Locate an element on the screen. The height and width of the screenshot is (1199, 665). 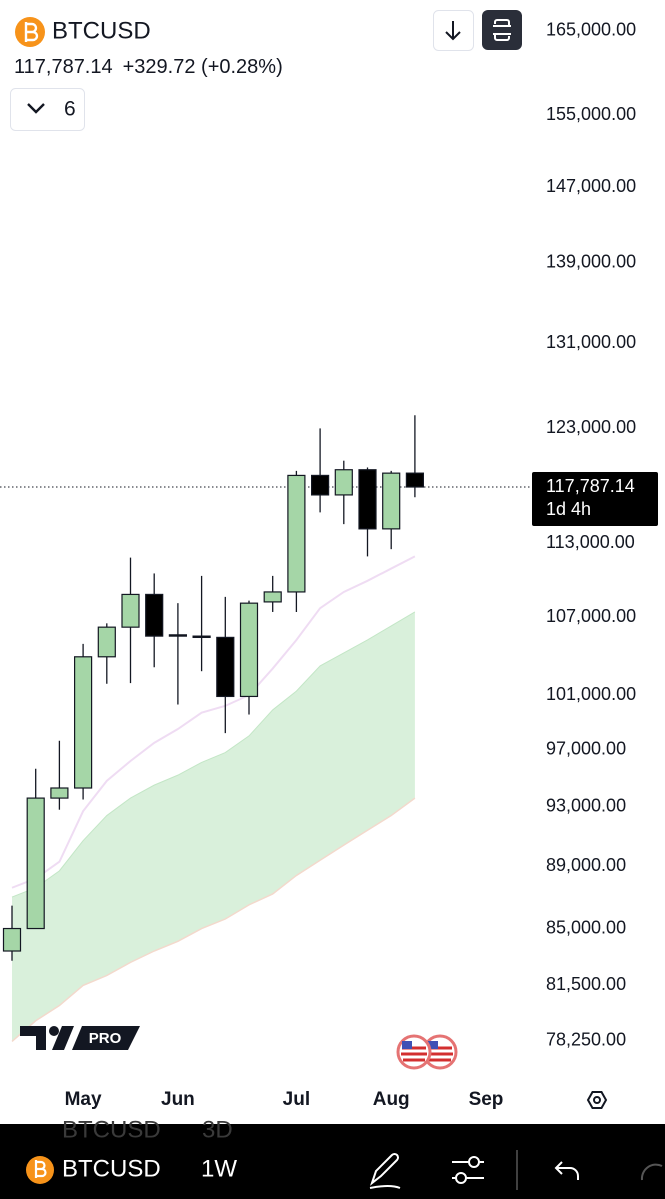
indicator-toggle is located at coordinates (47, 109).